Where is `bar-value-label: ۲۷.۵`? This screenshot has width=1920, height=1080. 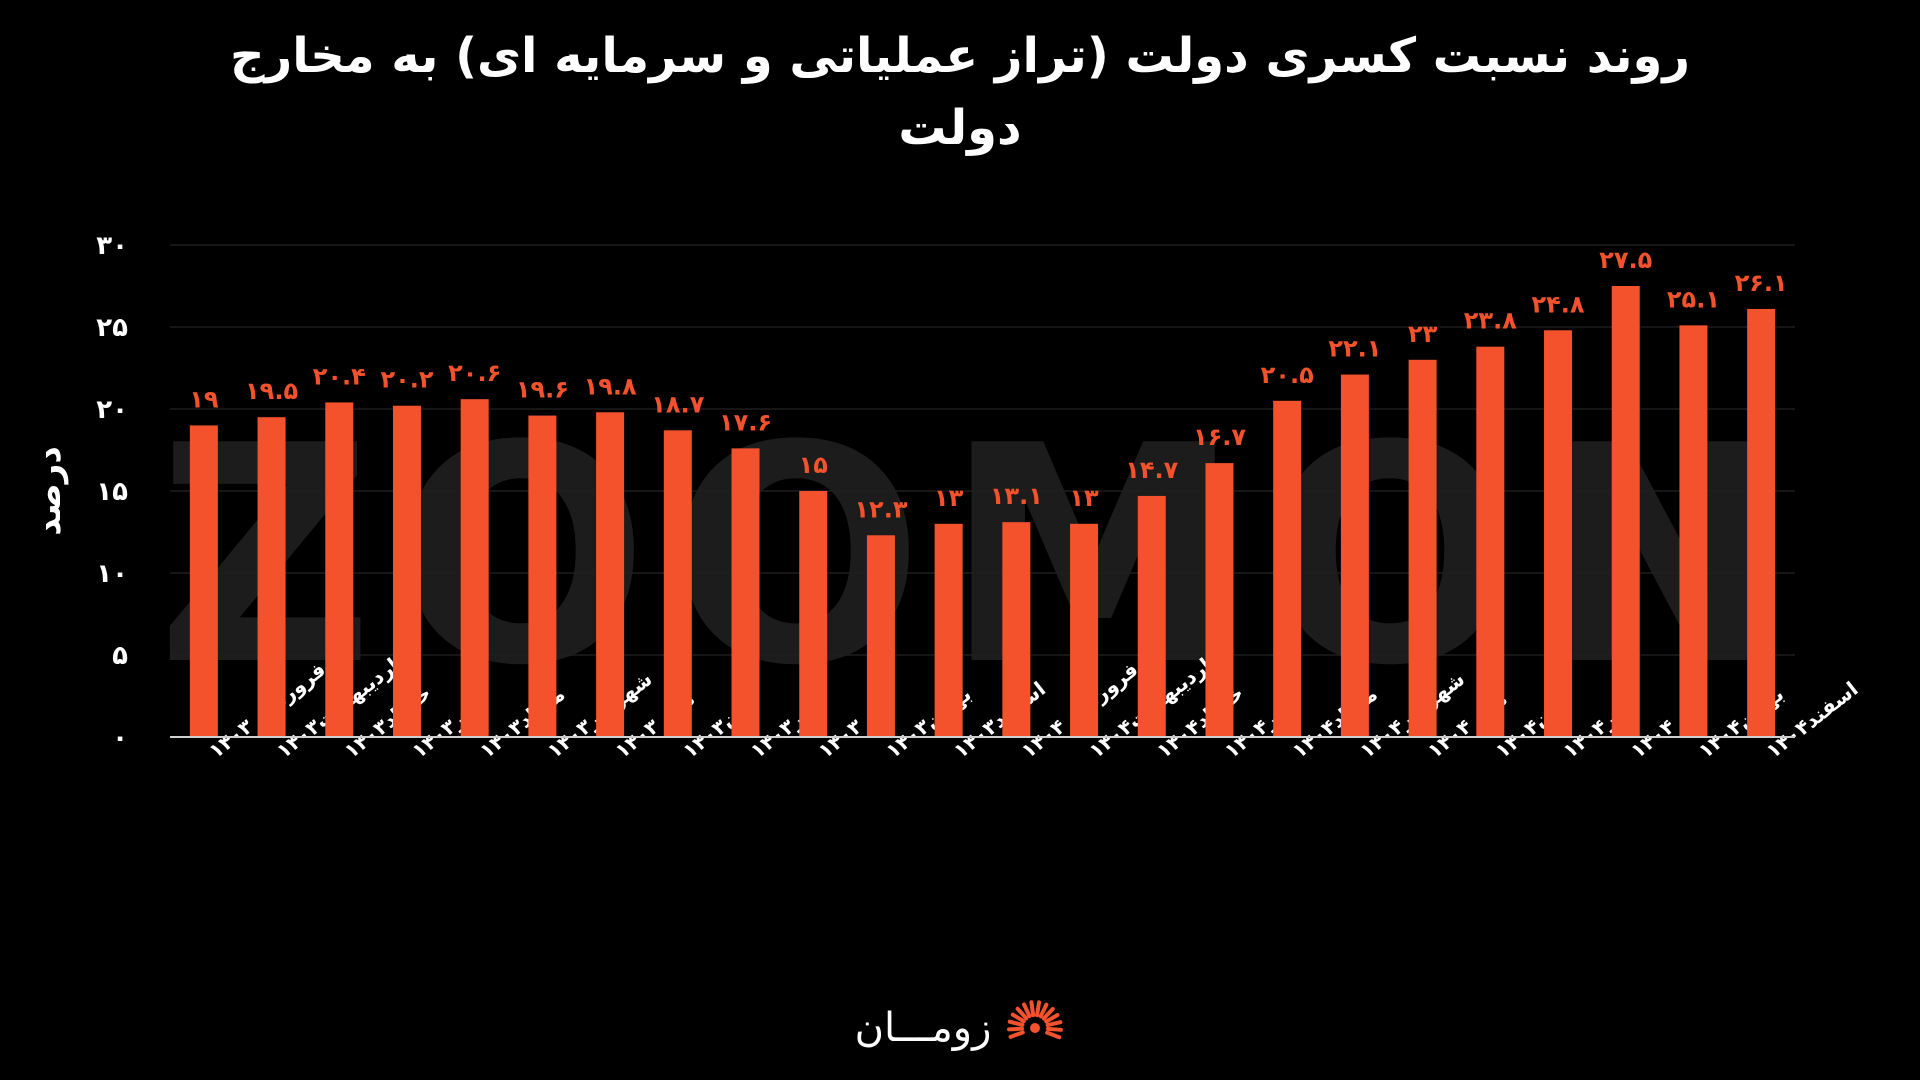
bar-value-label: ۲۷.۵ is located at coordinates (1625, 260).